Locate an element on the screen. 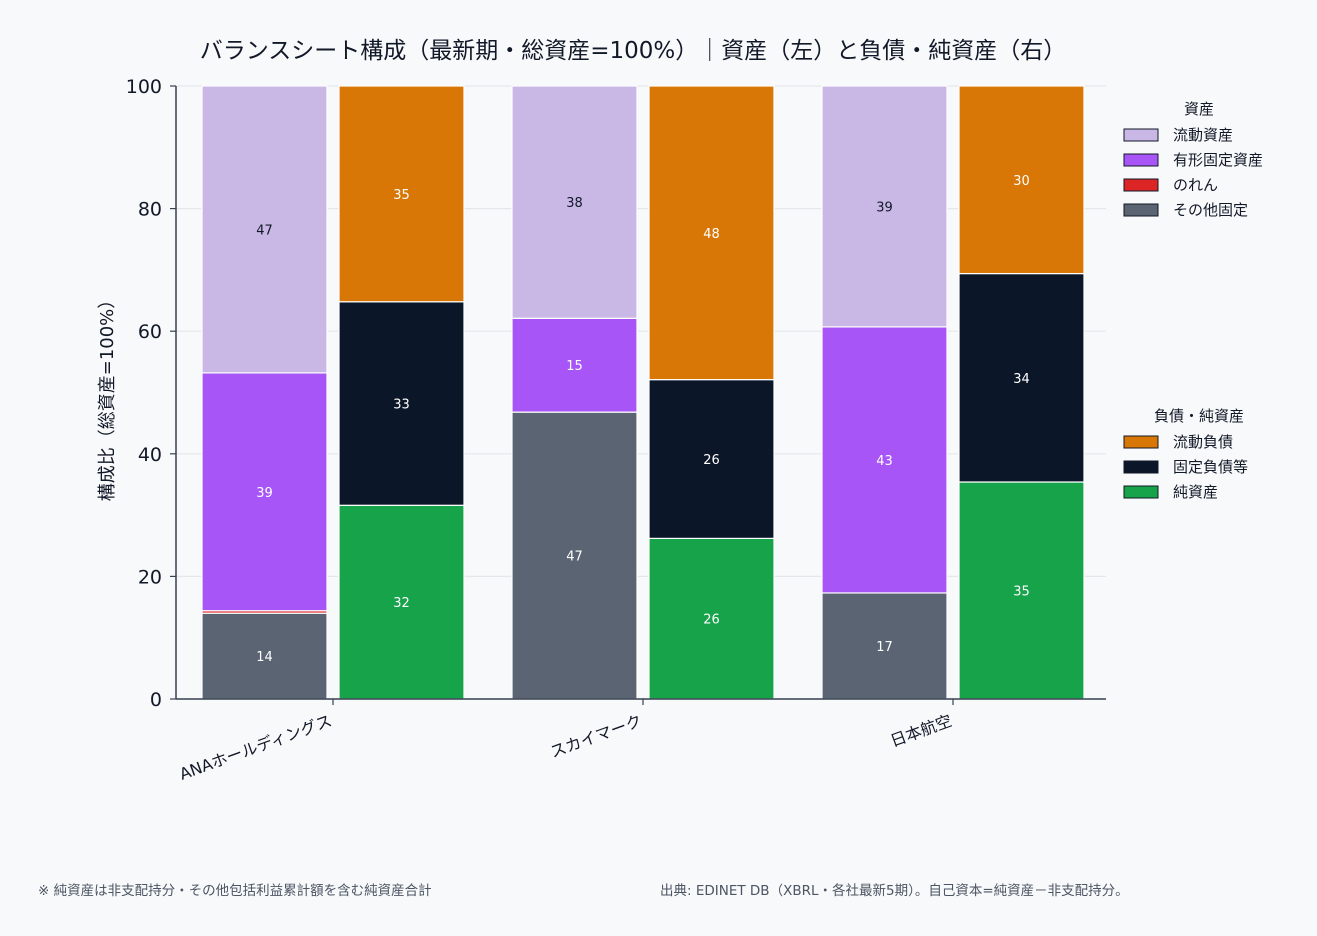 This screenshot has width=1317, height=936. data-label: 33 is located at coordinates (401, 405).